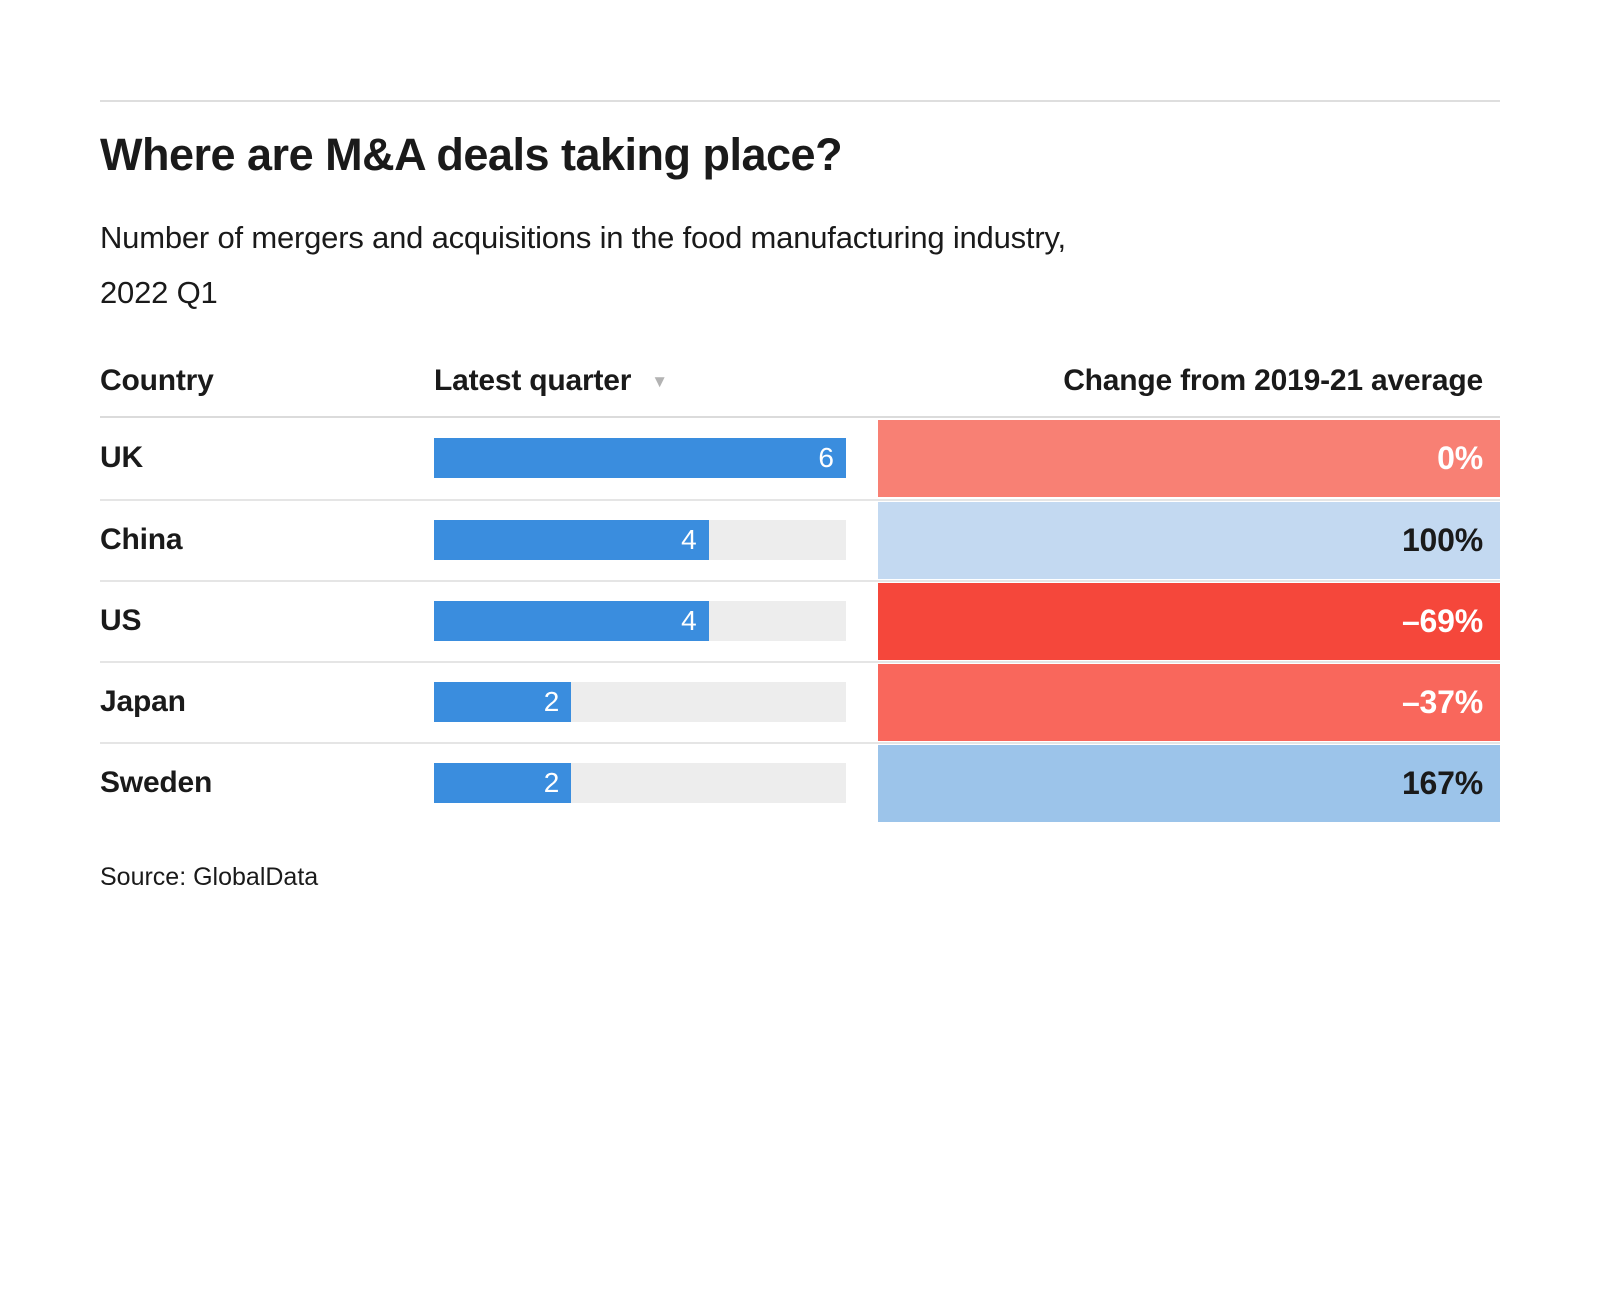 The height and width of the screenshot is (1300, 1600). I want to click on country-label: China, so click(141, 540).